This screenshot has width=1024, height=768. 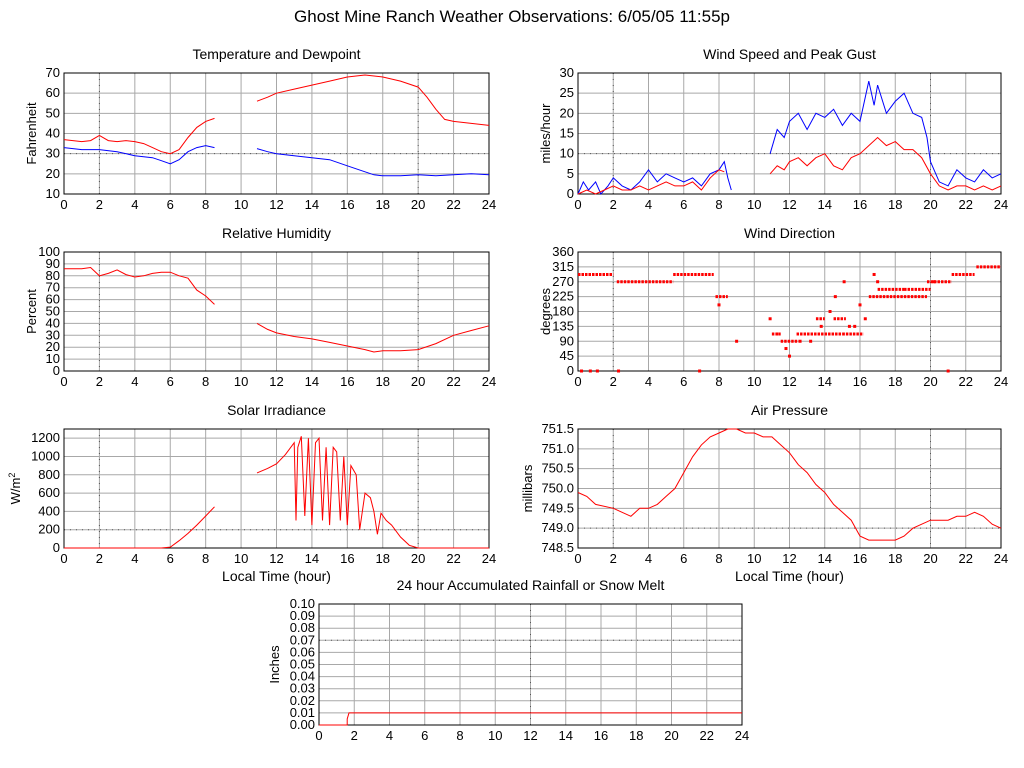 I want to click on x-tick-label: 12, so click(x=789, y=558).